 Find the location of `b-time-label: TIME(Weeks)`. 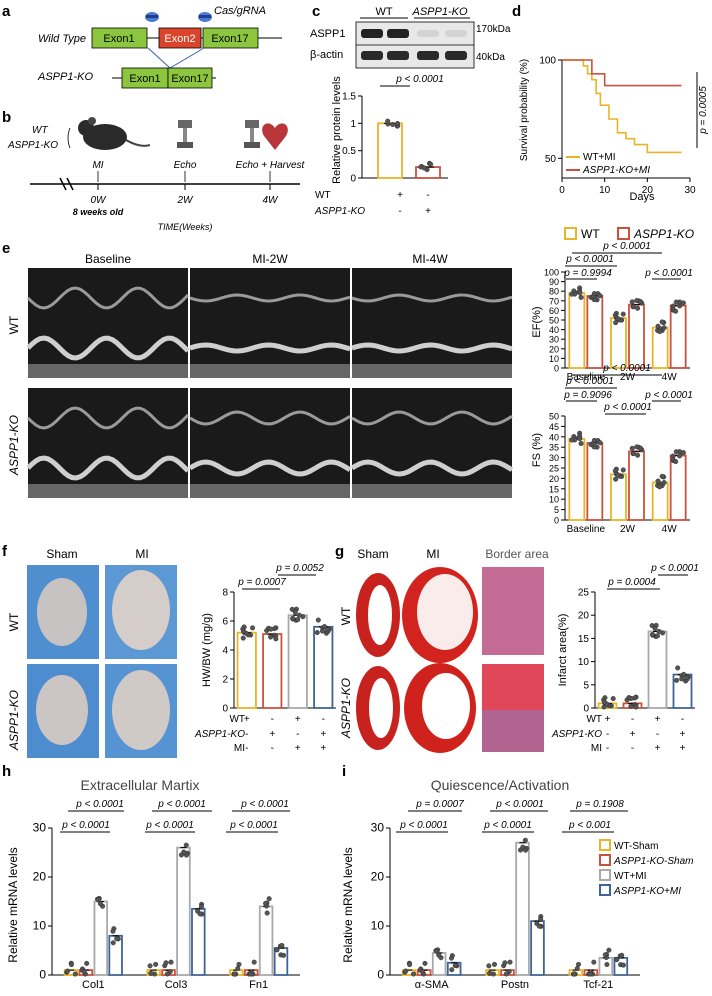

b-time-label: TIME(Weeks) is located at coordinates (185, 227).